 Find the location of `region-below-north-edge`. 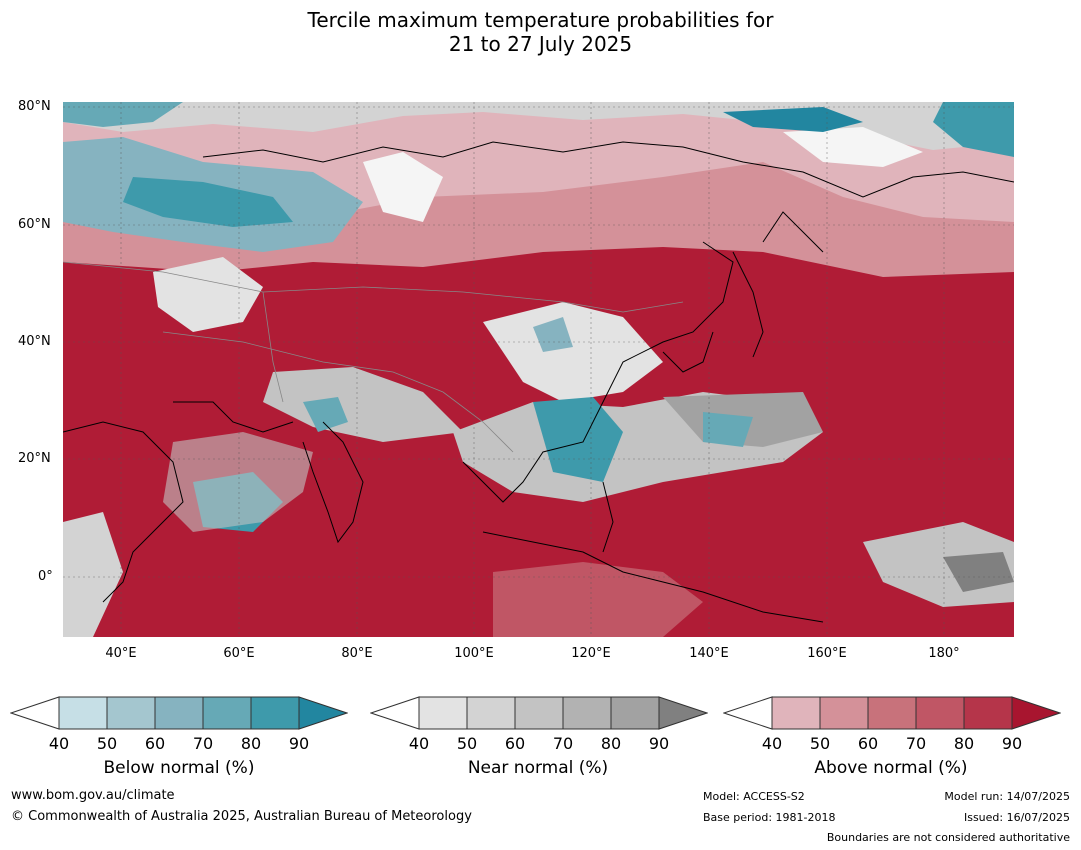

region-below-north-edge is located at coordinates (123, 114).